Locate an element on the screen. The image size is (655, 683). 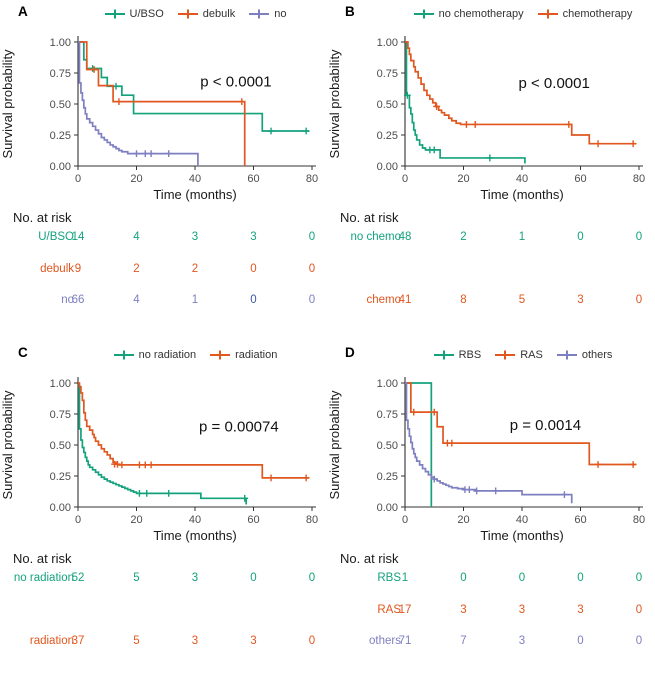
no-curve is located at coordinates (138, 103).